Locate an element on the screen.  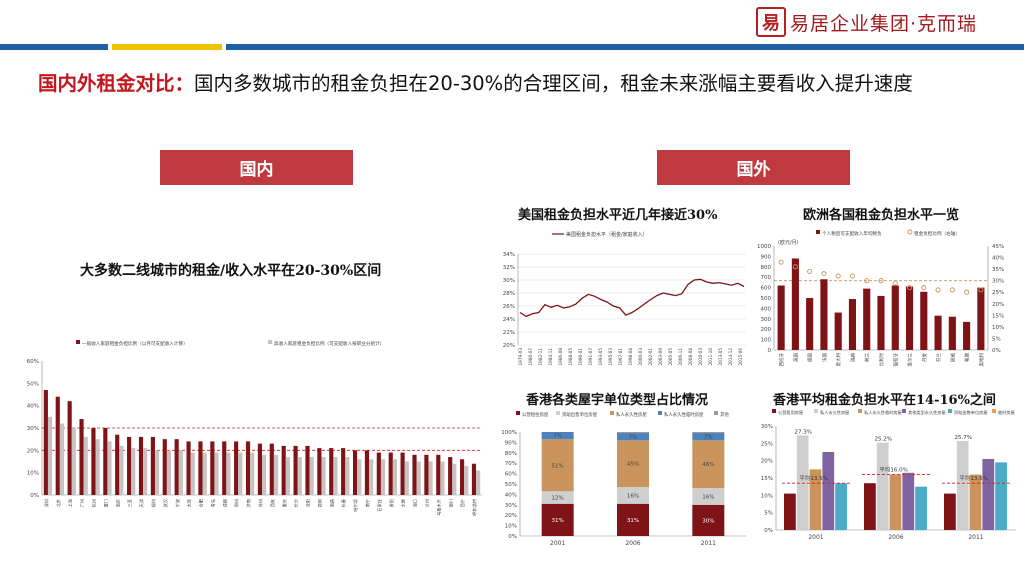
hktypes-legend-label-4: 其他 is located at coordinates (724, 414).